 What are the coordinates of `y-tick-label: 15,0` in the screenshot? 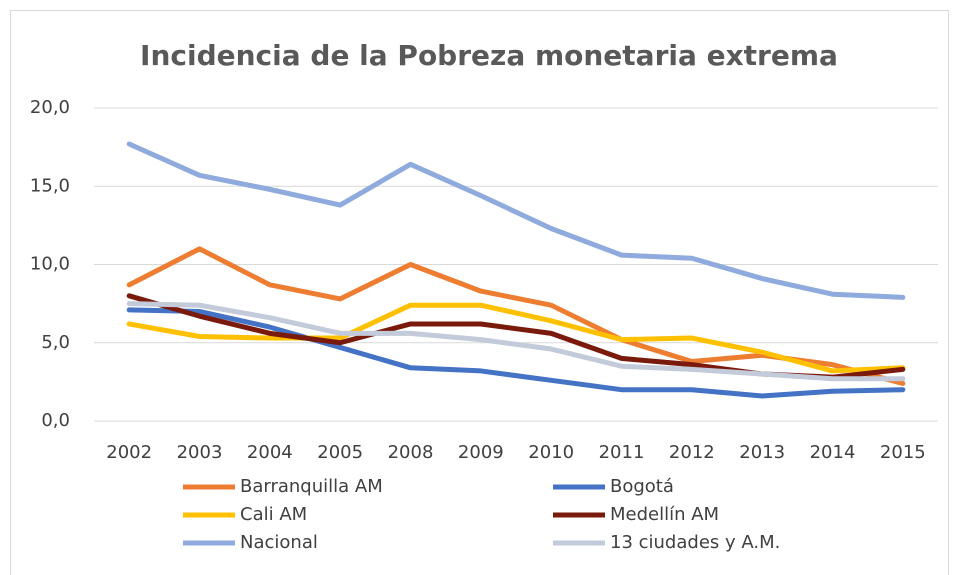 It's located at (50, 185).